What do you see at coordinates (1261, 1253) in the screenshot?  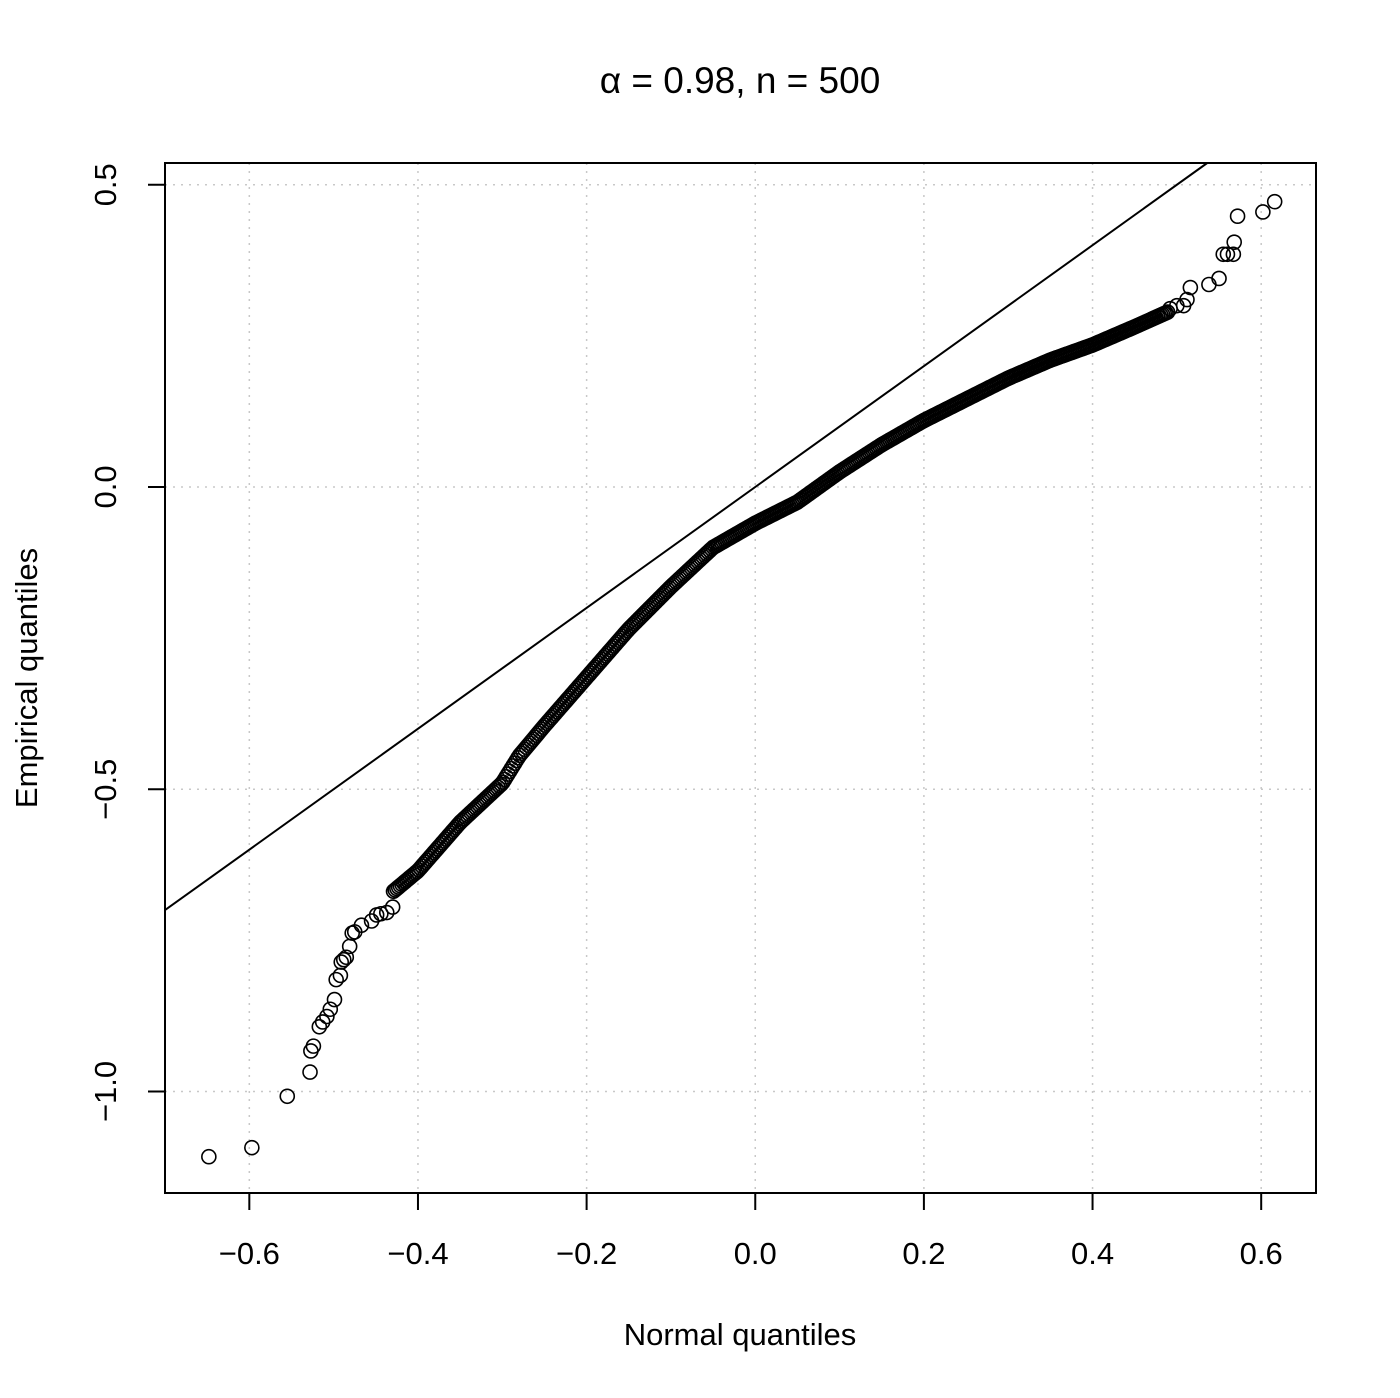 I see `x-tick-label: 0.6` at bounding box center [1261, 1253].